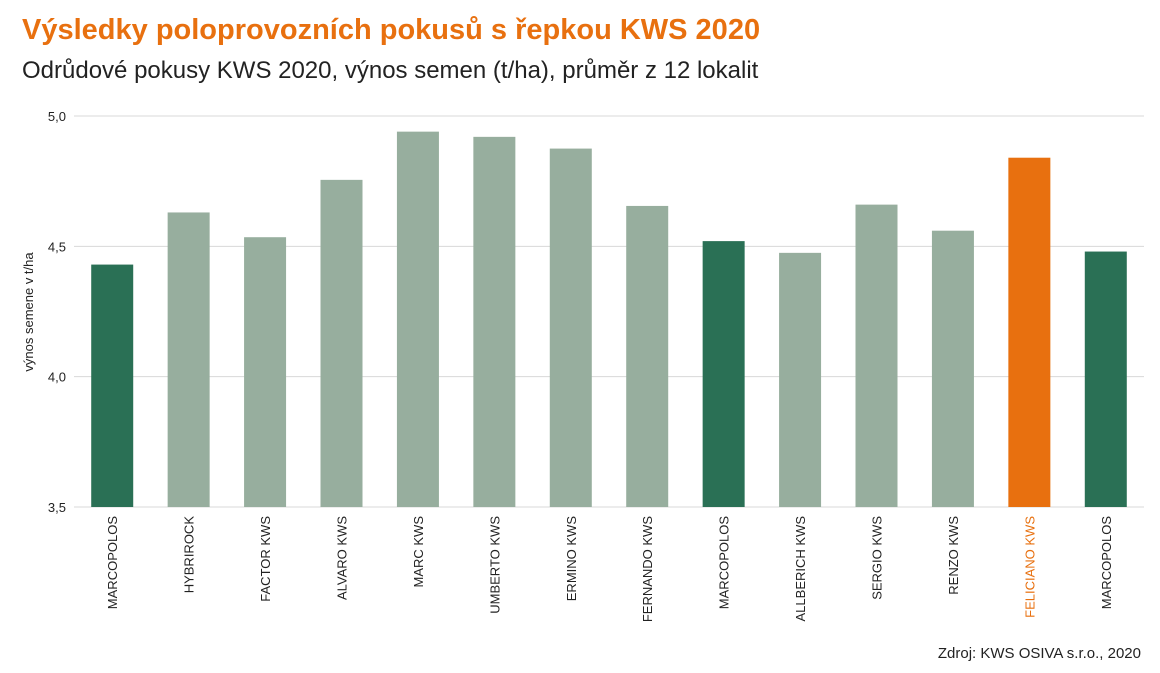 The width and height of the screenshot is (1160, 673). Describe the element at coordinates (265, 559) in the screenshot. I see `x-tick-label: FACTOR KWS` at that location.